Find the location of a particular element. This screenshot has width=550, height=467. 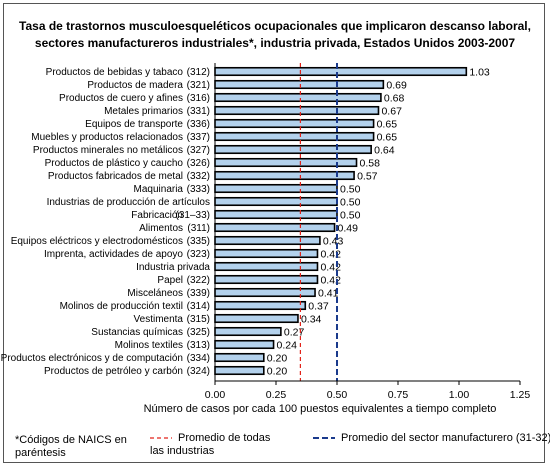

category-label: Imprenta, actividades de apoyo is located at coordinates (113, 254).